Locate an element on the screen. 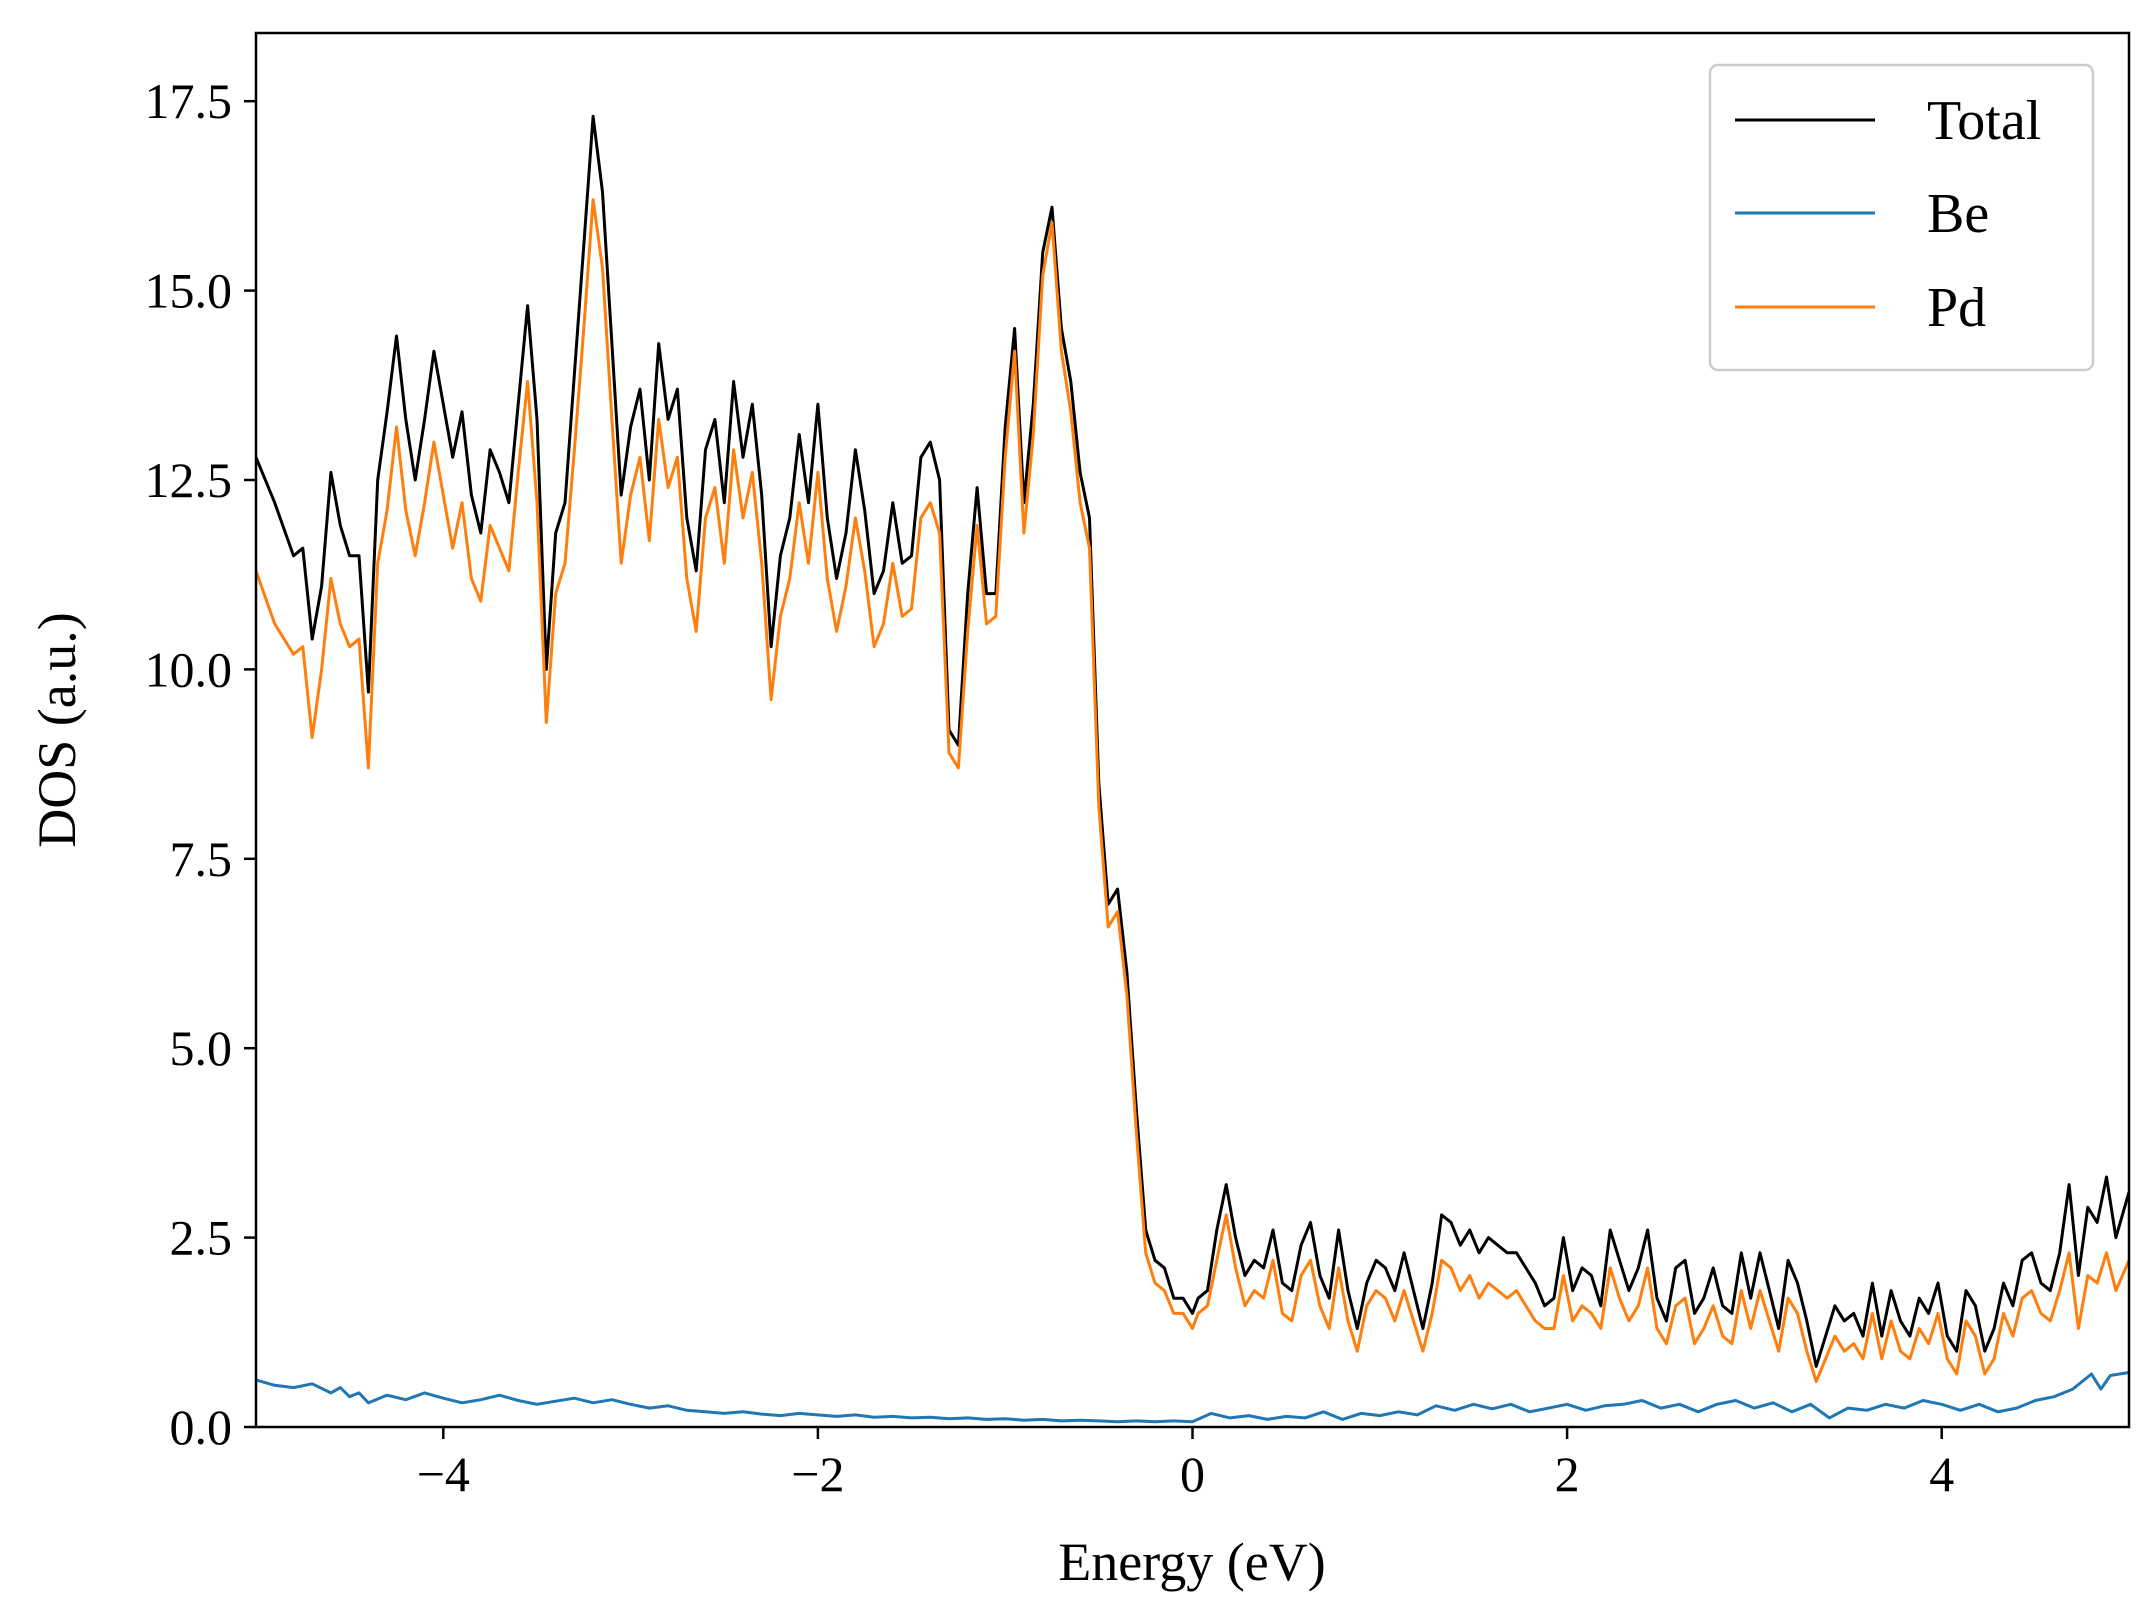 The image size is (2147, 1617). y-axis-ticks: 0.0 2.5 5.0 7.5 10.0 12.5 15.0 17.5 is located at coordinates (200, 764).